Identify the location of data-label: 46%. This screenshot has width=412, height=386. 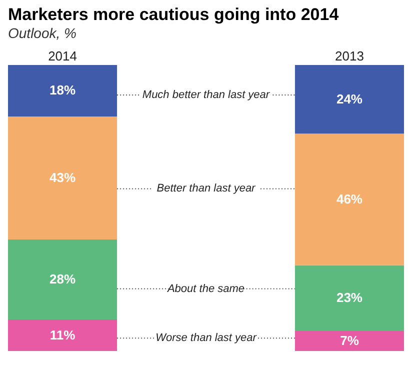
(349, 198).